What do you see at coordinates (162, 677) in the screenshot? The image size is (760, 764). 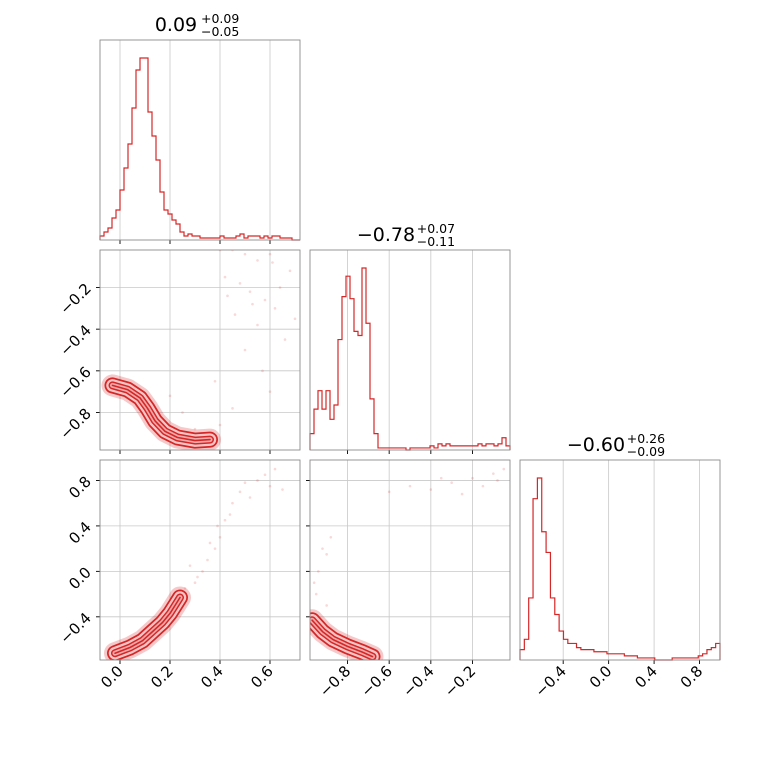 I see `tick-label-x-0-1: 0.2` at bounding box center [162, 677].